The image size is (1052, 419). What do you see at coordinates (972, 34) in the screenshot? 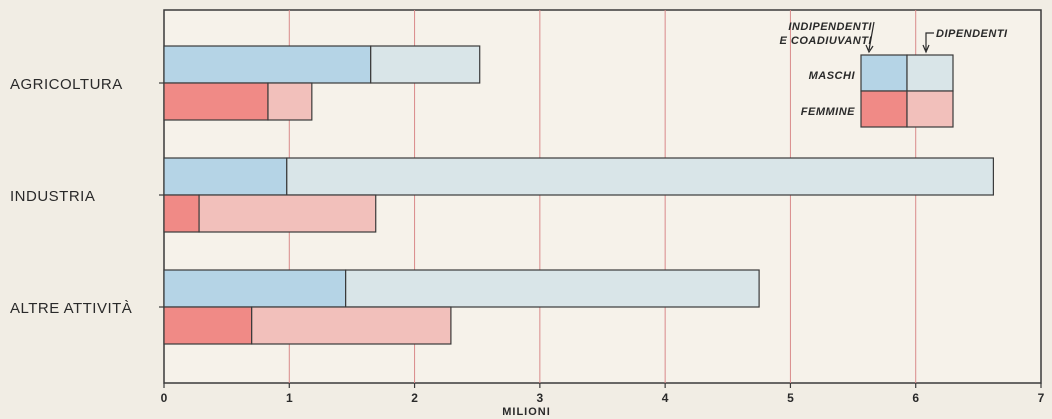
I see `legend-col-label: DIPENDENTI` at bounding box center [972, 34].